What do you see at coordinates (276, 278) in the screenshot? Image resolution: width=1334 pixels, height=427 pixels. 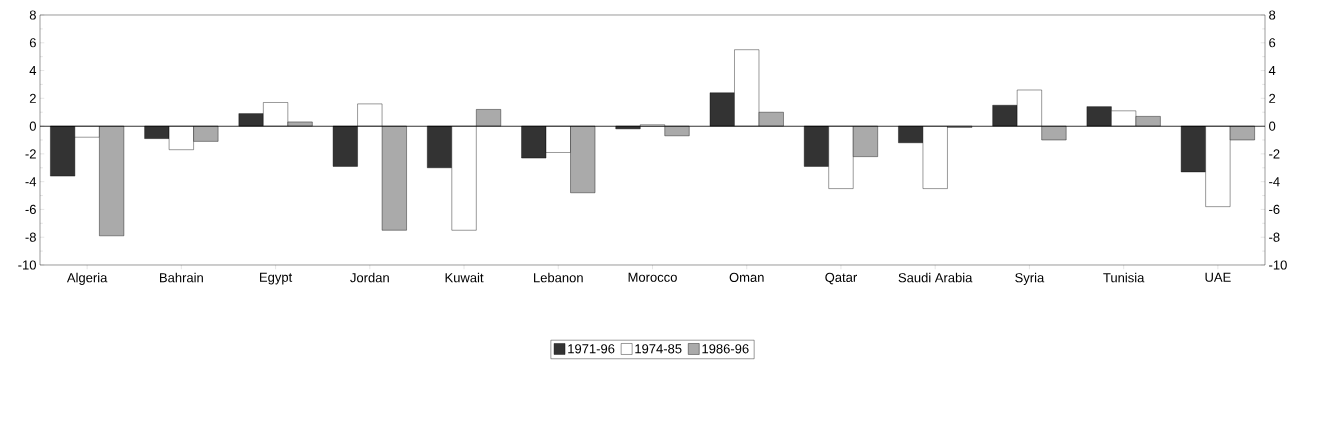 I see `x-tick-label: Egypt` at bounding box center [276, 278].